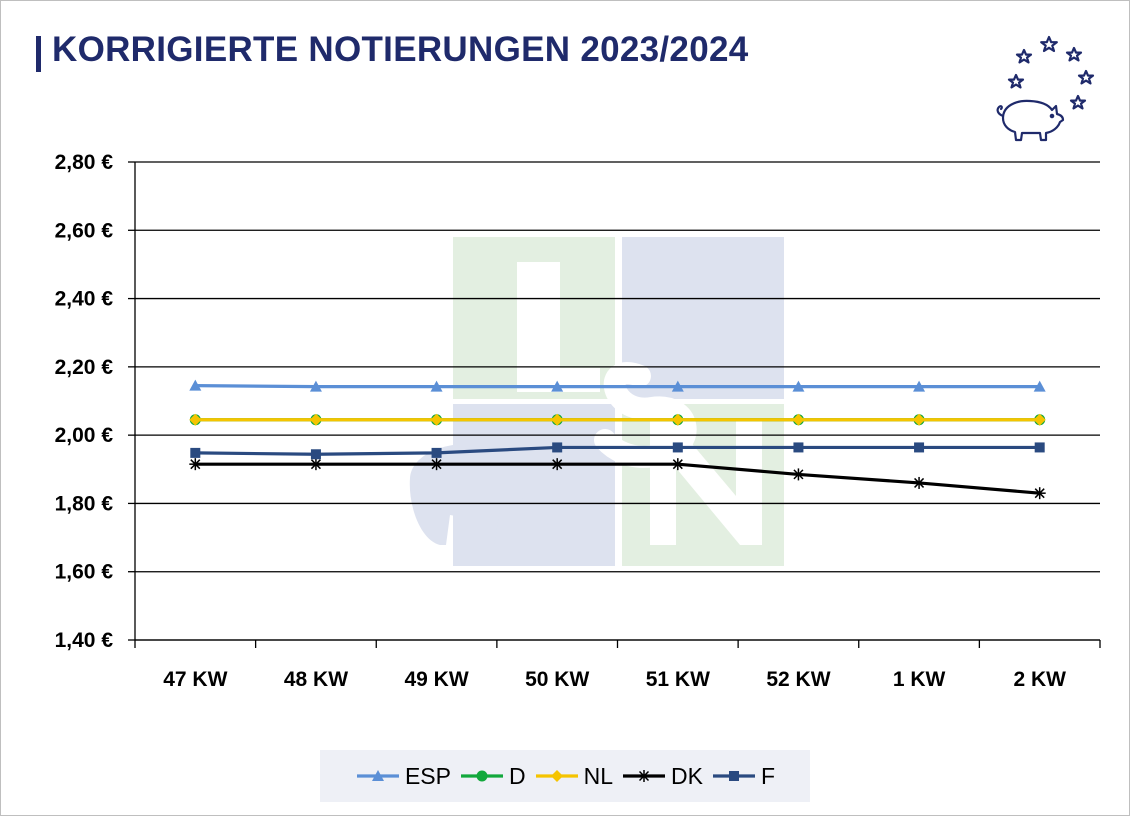  Describe the element at coordinates (403, 776) in the screenshot. I see `legend-item-esp: ESP` at that location.